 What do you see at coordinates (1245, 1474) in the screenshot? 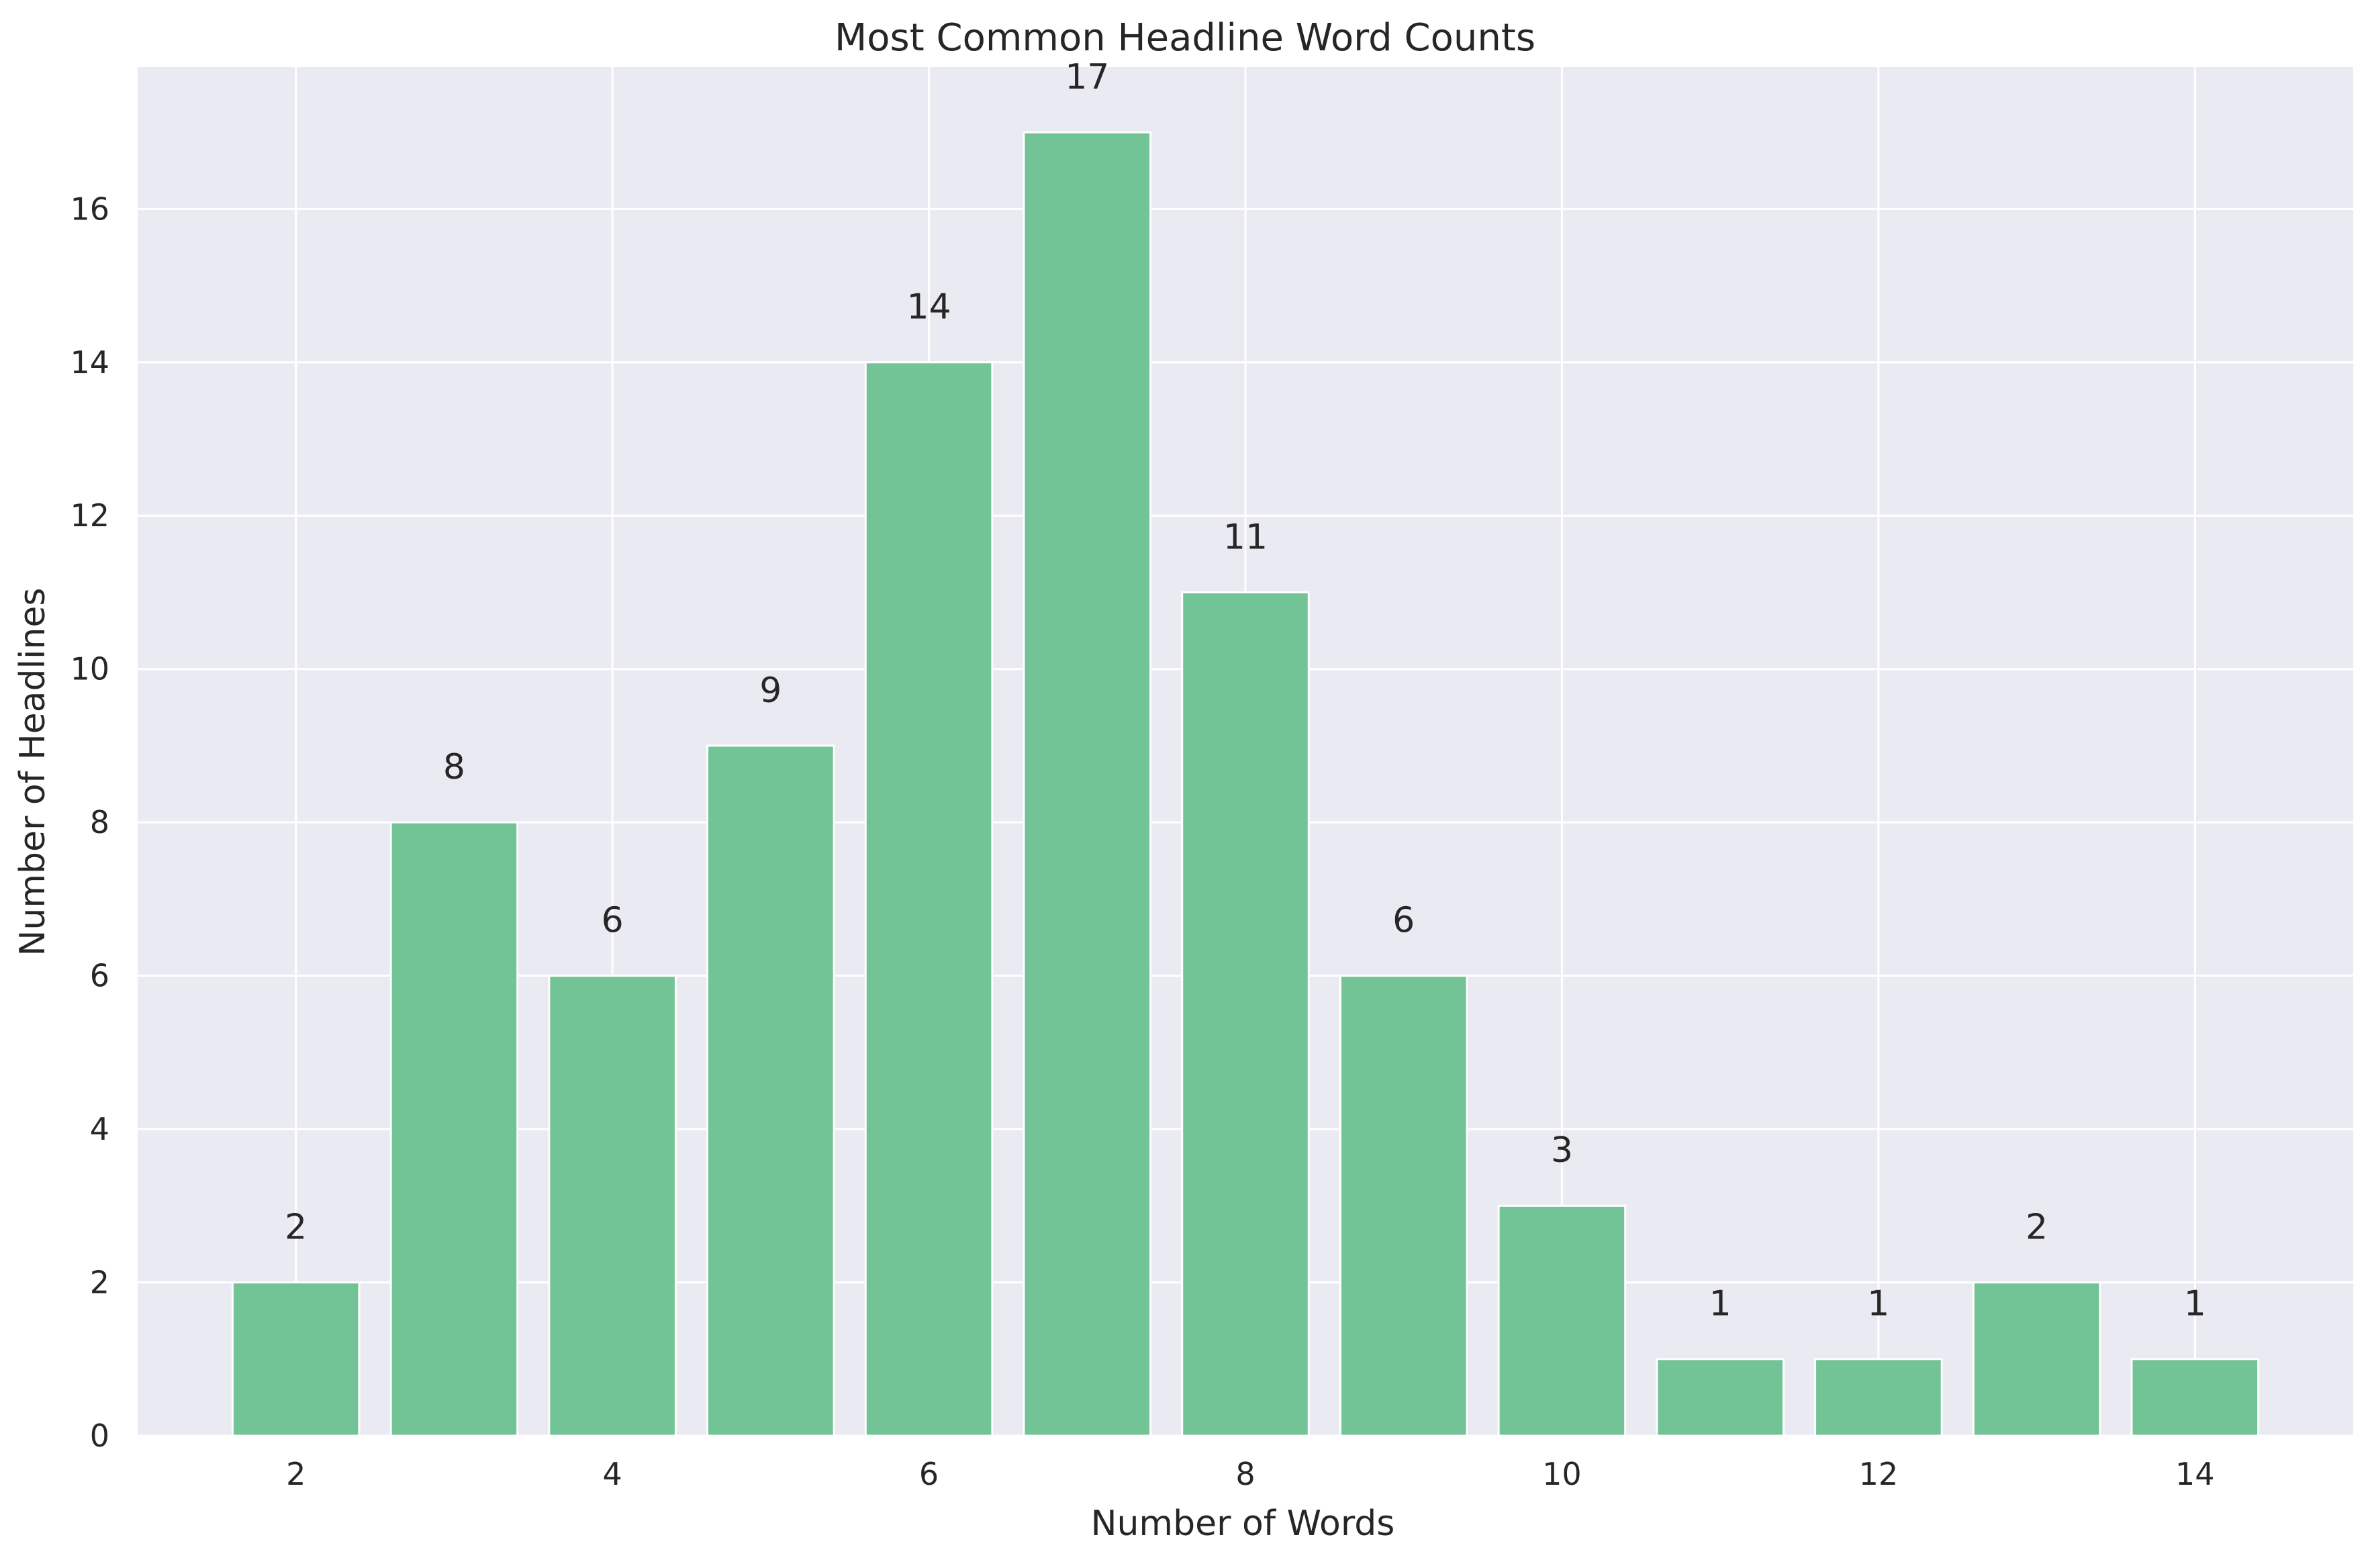
I see `x-tick-label: 8` at bounding box center [1245, 1474].